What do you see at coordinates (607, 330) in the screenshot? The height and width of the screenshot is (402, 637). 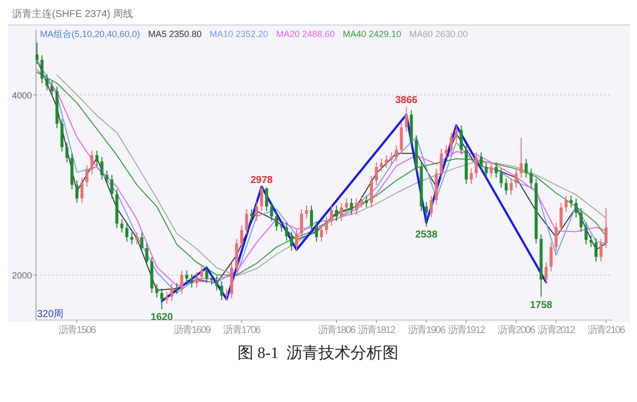 I see `x-tick-label: 沥青2106` at bounding box center [607, 330].